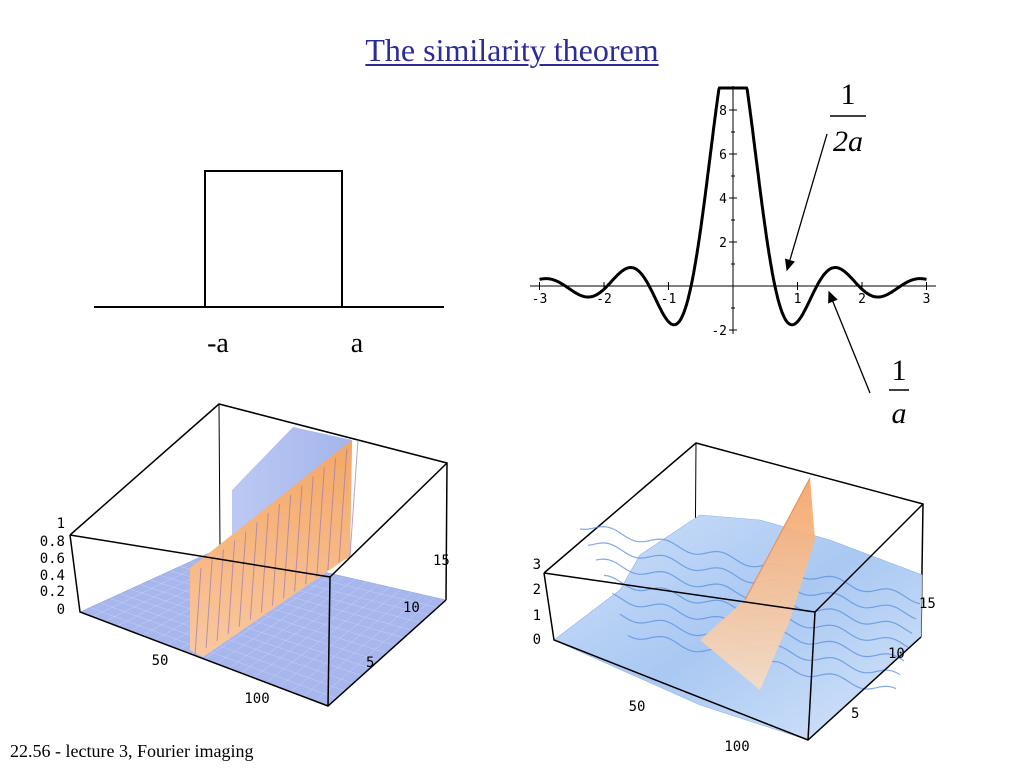 Image resolution: width=1024 pixels, height=768 pixels. What do you see at coordinates (899, 370) in the screenshot?
I see `full-width-numerator: 1` at bounding box center [899, 370].